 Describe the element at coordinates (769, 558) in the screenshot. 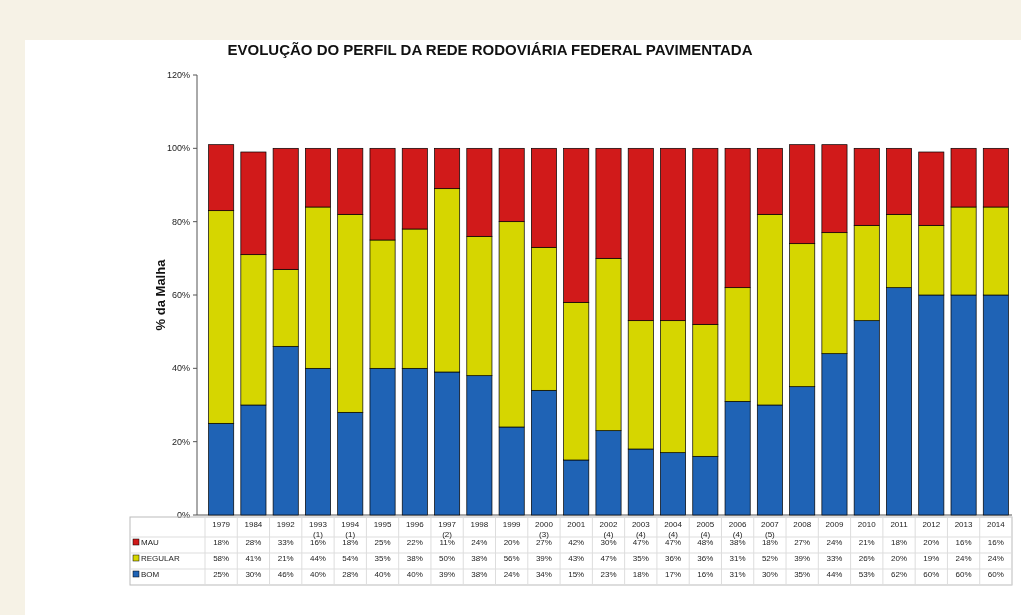

I see `data-label: 52%` at that location.